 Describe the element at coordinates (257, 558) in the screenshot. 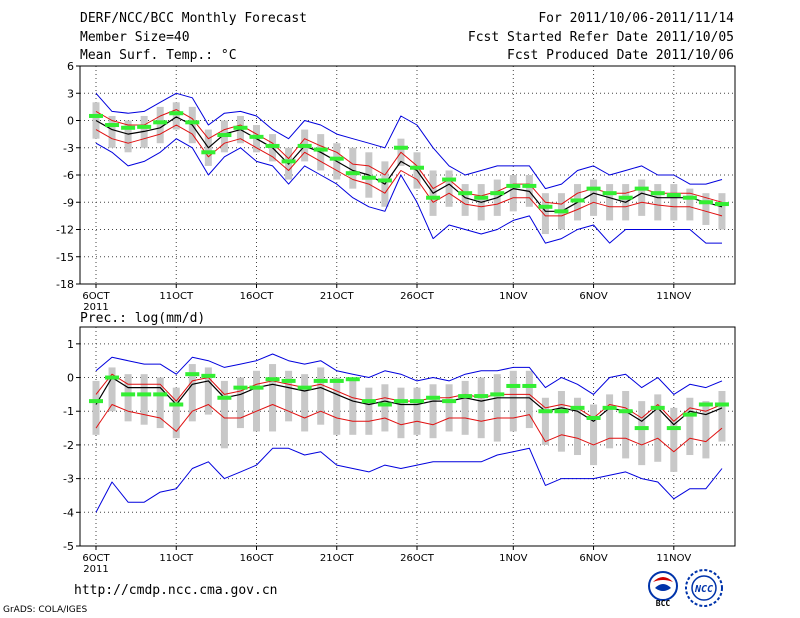

I see `precipitation-x-tick-label-2: 16OCT` at that location.